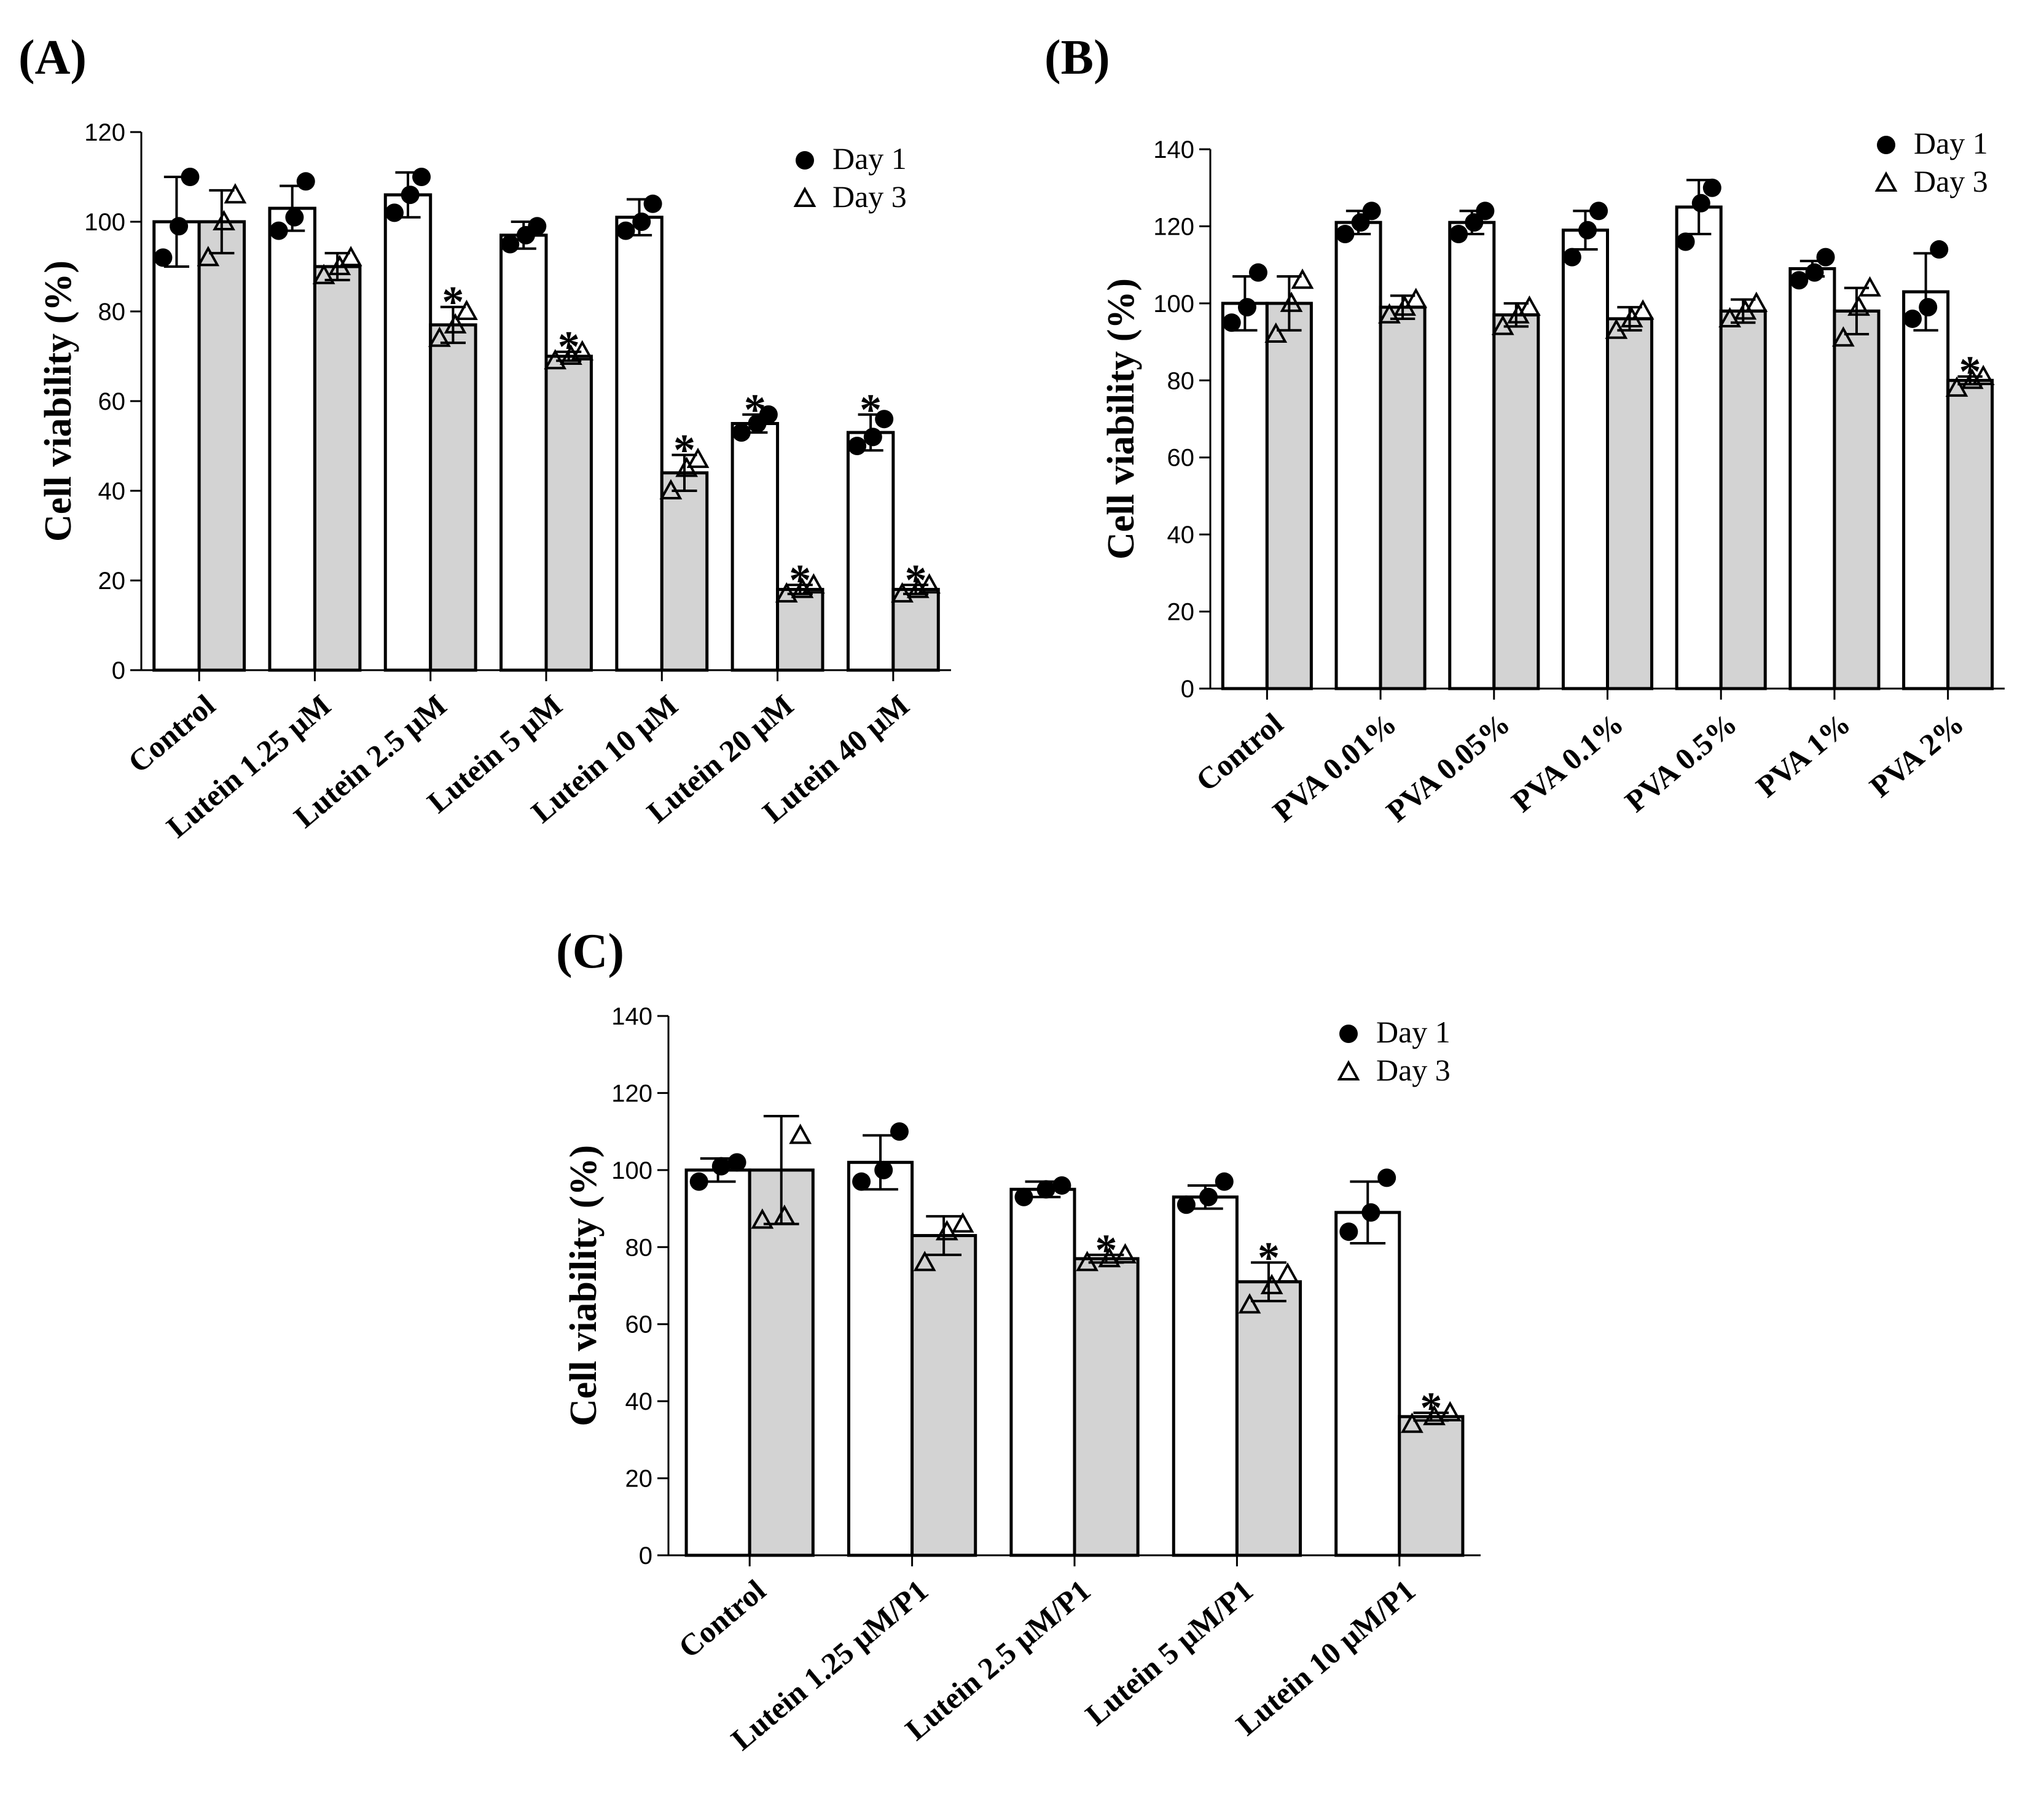 The image size is (2044, 1801). Describe the element at coordinates (1413, 1032) in the screenshot. I see `legend-day1-label: Day 1` at that location.